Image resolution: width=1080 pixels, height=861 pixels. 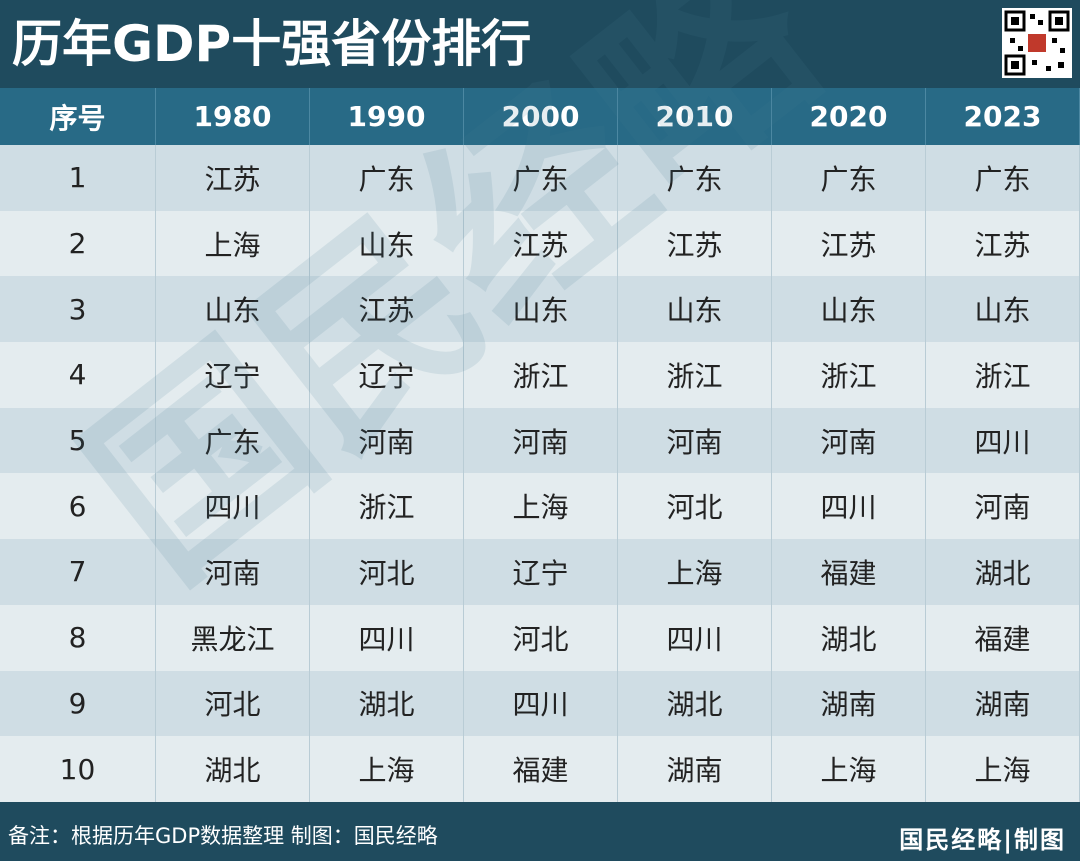 I want to click on table-row: 1 江苏 广东 广东 广东 广东 广东, so click(x=540, y=178).